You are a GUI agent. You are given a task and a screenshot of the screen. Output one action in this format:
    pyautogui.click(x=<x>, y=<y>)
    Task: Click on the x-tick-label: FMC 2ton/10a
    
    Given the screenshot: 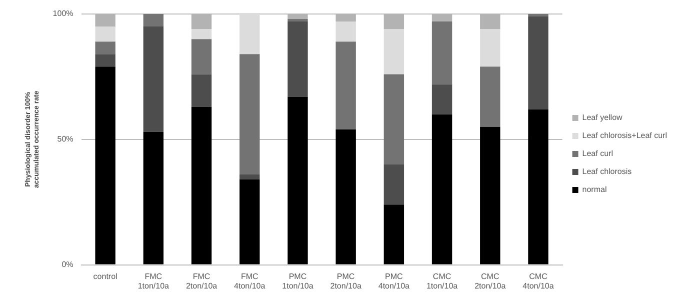 What is the action you would take?
    pyautogui.click(x=202, y=281)
    